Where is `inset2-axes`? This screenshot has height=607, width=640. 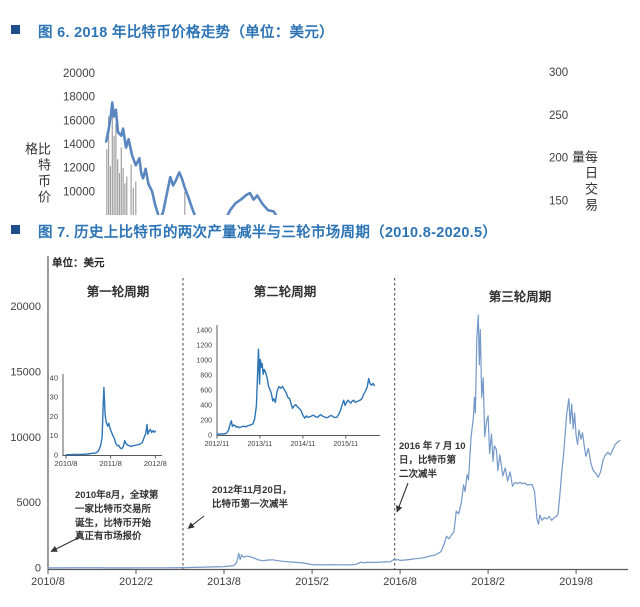
inset2-axes is located at coordinates (298, 380).